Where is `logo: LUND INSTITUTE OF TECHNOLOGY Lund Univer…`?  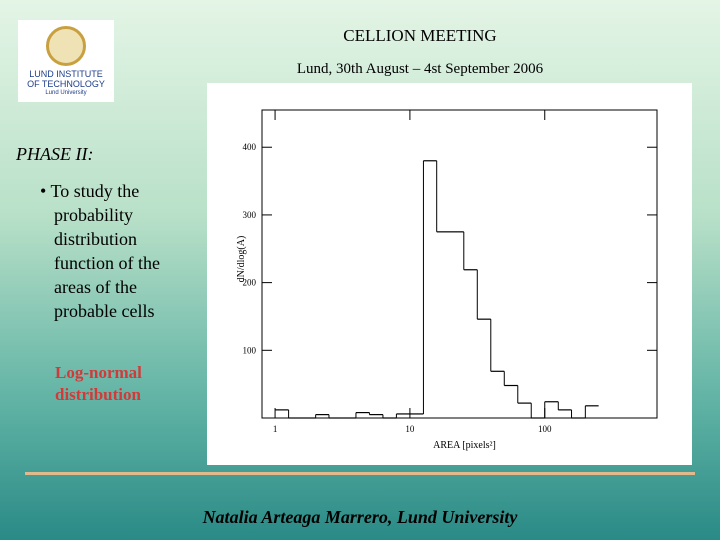 logo: LUND INSTITUTE OF TECHNOLOGY Lund Univer… is located at coordinates (66, 61).